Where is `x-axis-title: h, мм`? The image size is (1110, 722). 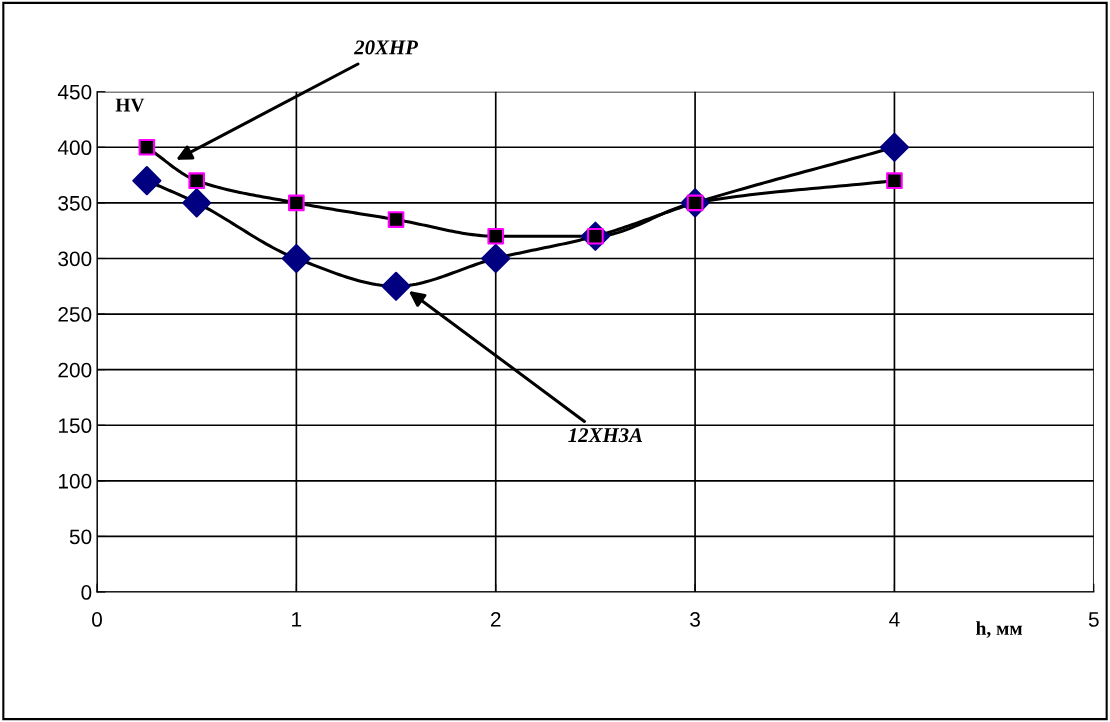
x-axis-title: h, мм is located at coordinates (999, 629).